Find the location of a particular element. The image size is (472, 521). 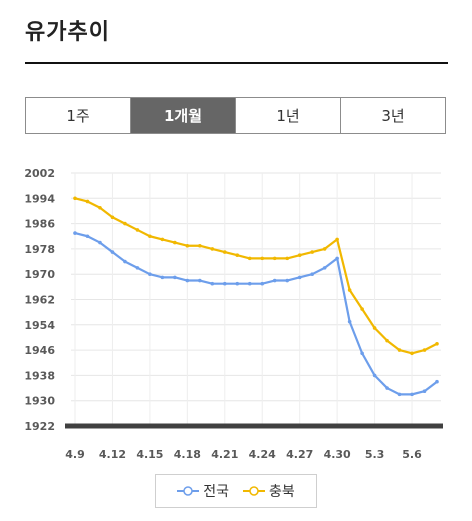

y-tick-label: 1962 is located at coordinates (39, 300).